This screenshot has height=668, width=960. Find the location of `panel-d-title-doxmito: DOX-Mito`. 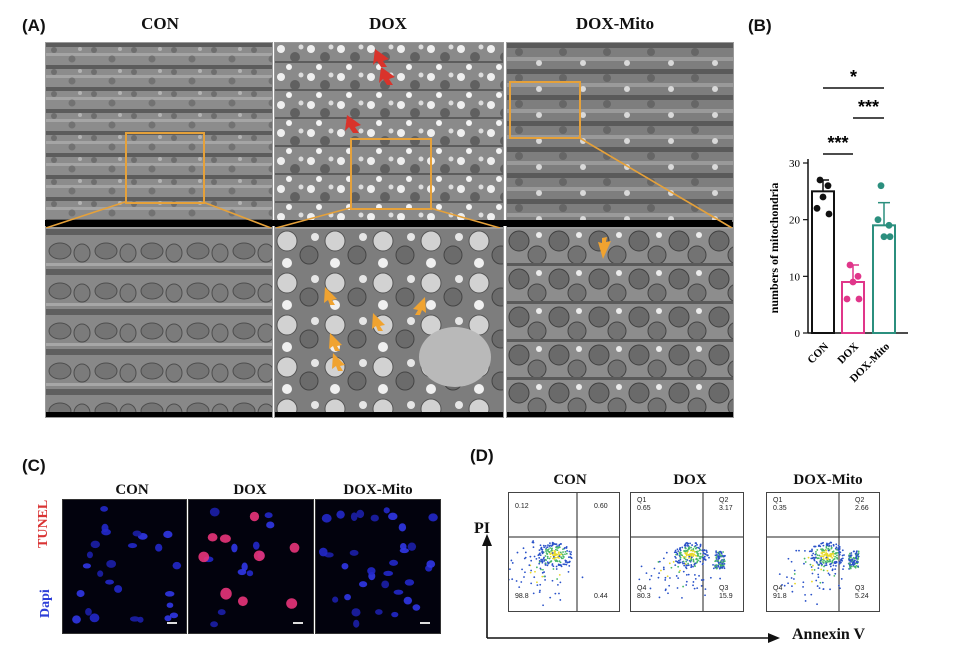

panel-d-title-doxmito: DOX-Mito is located at coordinates (828, 480).